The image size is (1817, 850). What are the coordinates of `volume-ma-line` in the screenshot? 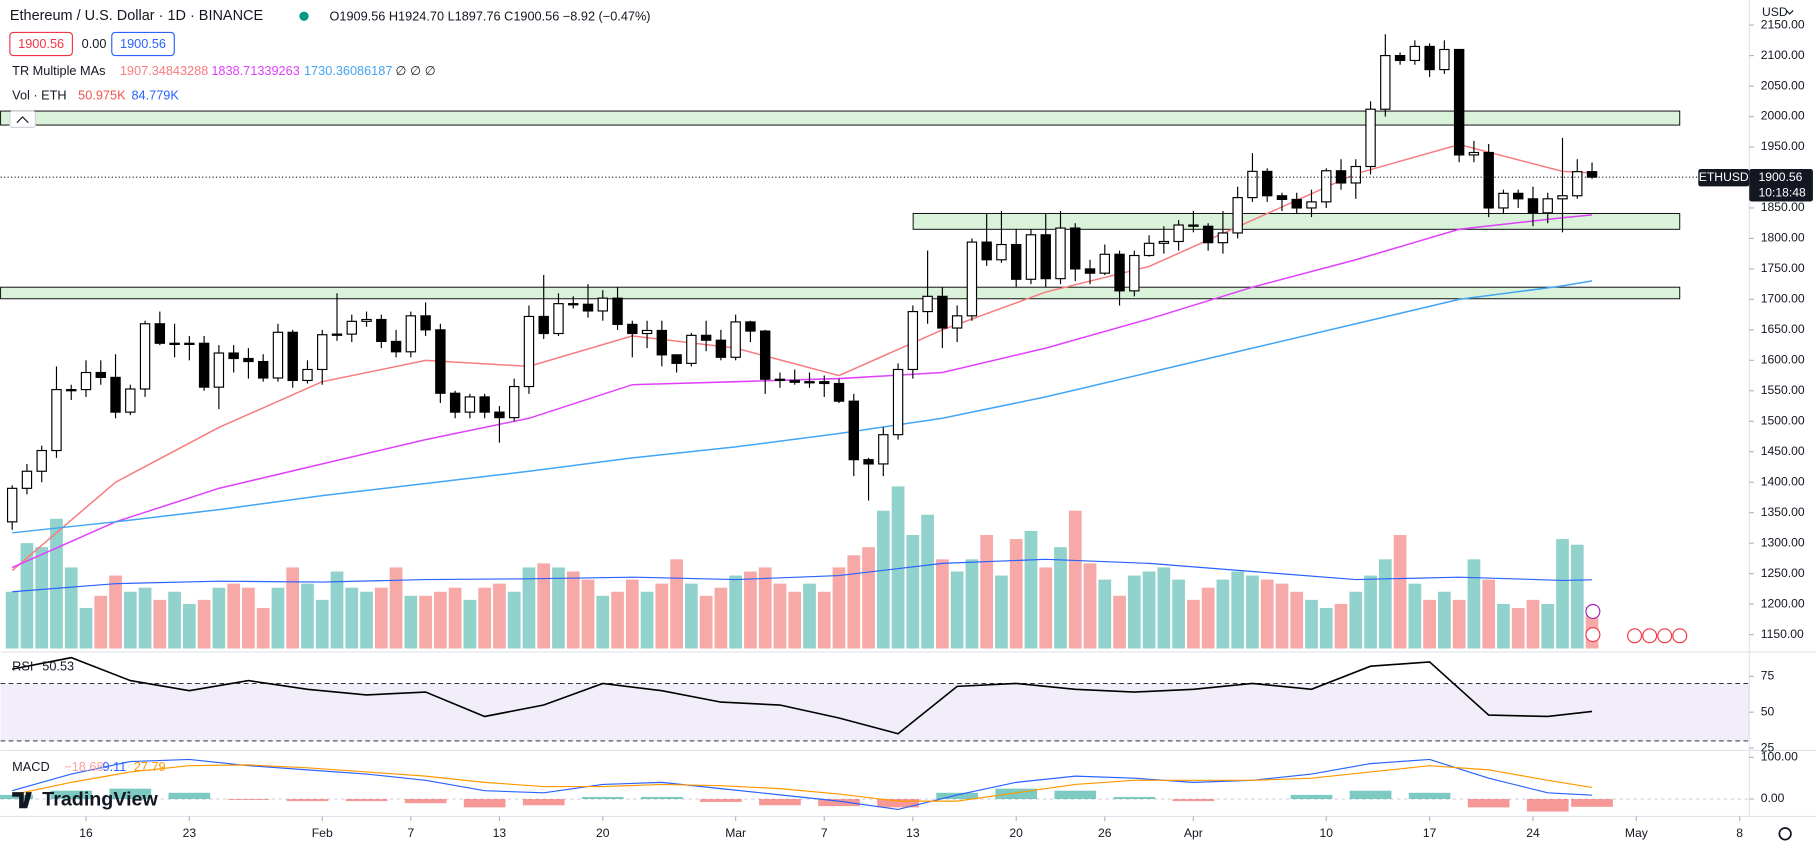 It's located at (802, 575).